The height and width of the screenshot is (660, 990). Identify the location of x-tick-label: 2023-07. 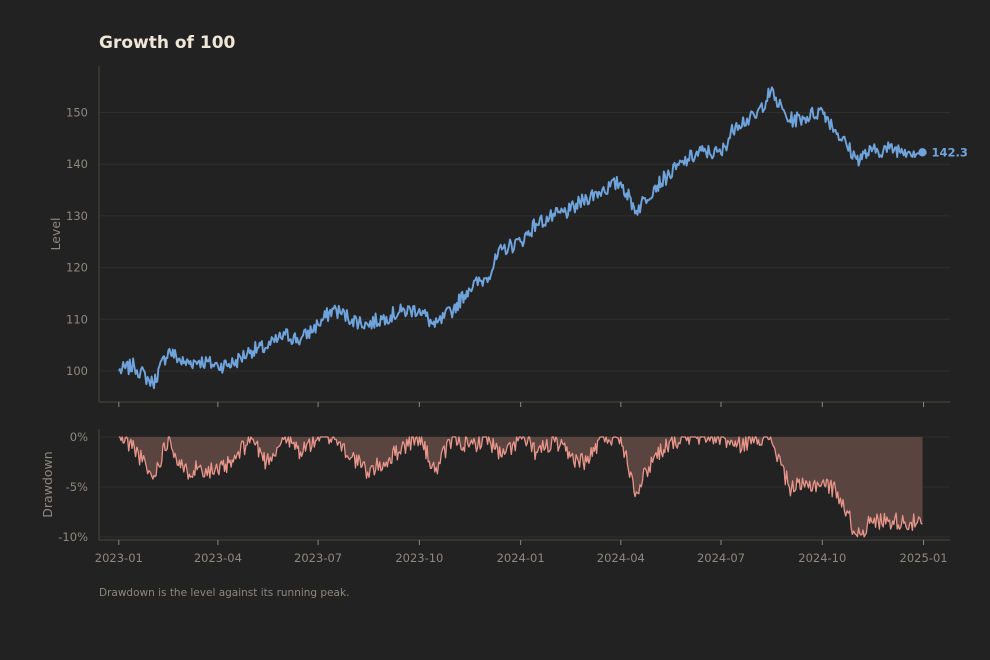
(318, 558).